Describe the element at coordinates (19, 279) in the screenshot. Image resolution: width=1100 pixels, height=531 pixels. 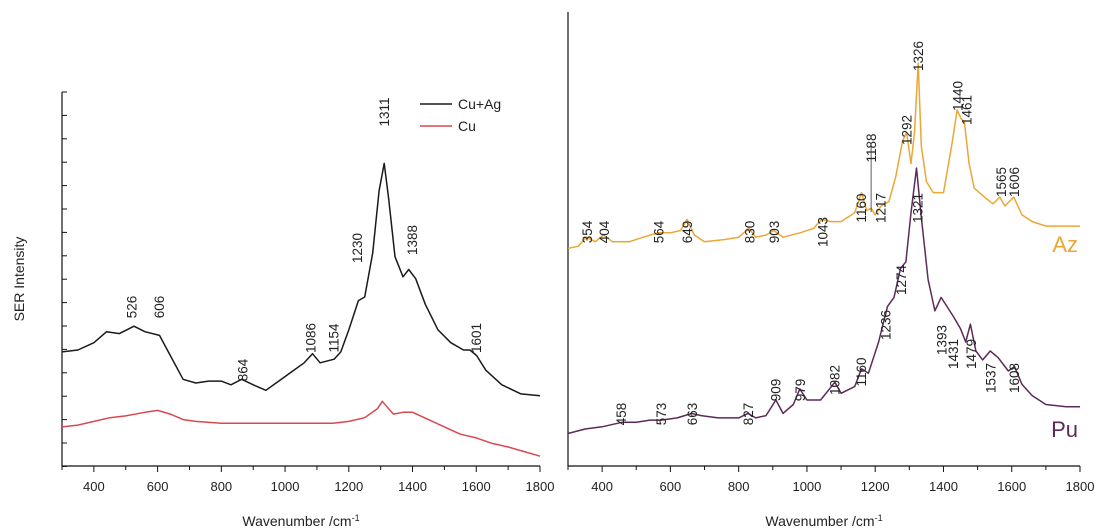
I see `y-axis-title: SER Intensity` at that location.